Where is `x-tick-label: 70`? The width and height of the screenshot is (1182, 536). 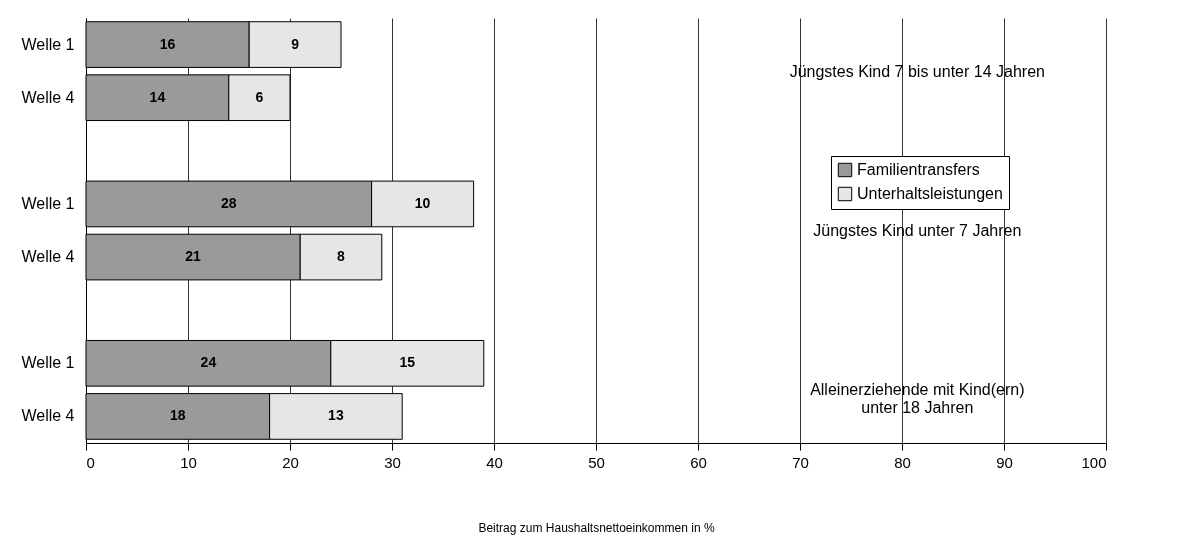 x-tick-label: 70 is located at coordinates (800, 462).